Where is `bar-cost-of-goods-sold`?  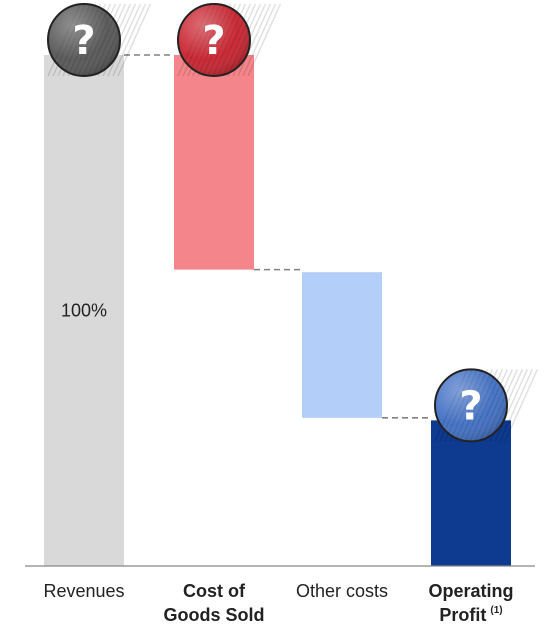
bar-cost-of-goods-sold is located at coordinates (214, 162).